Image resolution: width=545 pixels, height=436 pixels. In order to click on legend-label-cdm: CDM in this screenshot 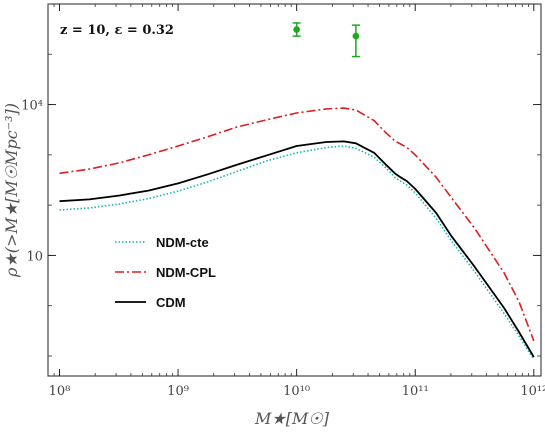, I will do `click(171, 302)`.